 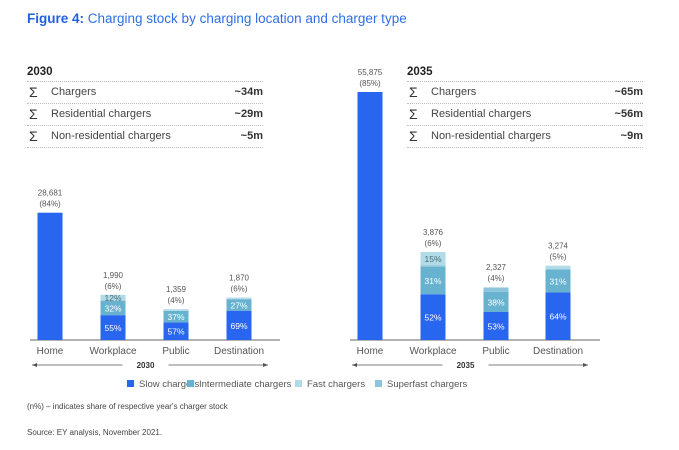 I want to click on bar-share-label: (84%), so click(x=50, y=204).